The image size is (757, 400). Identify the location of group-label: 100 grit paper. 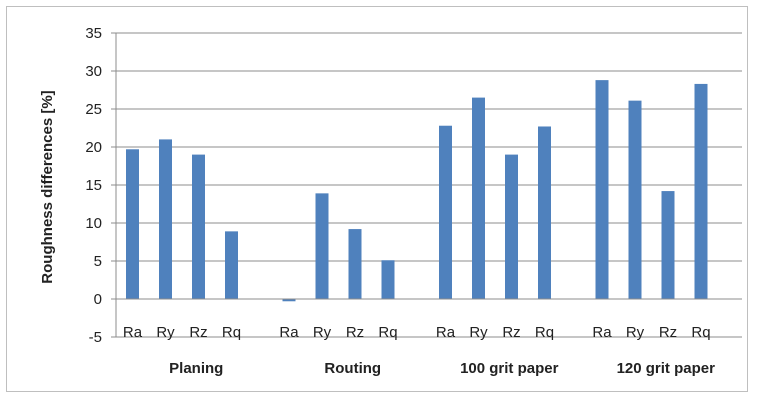
(509, 368).